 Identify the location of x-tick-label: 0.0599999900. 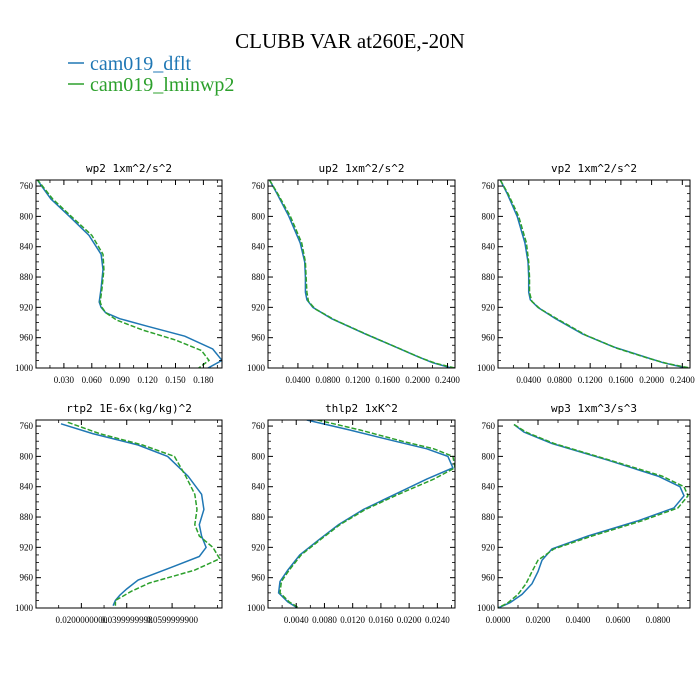
(172, 620).